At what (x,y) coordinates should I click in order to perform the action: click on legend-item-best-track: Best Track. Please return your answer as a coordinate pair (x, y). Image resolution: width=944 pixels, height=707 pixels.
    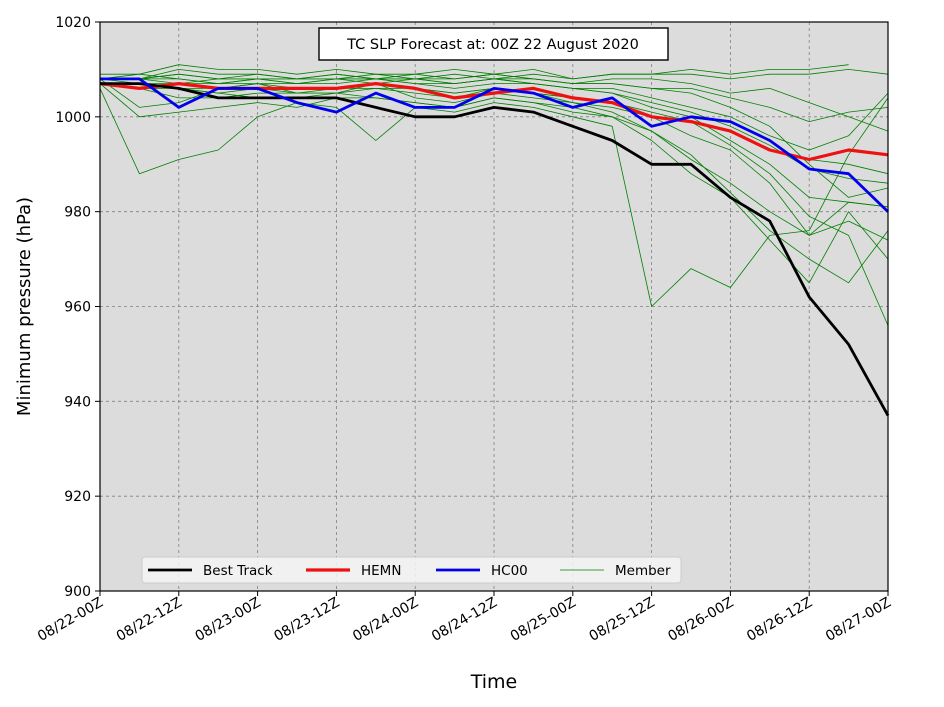
    Looking at the image, I should click on (210, 571).